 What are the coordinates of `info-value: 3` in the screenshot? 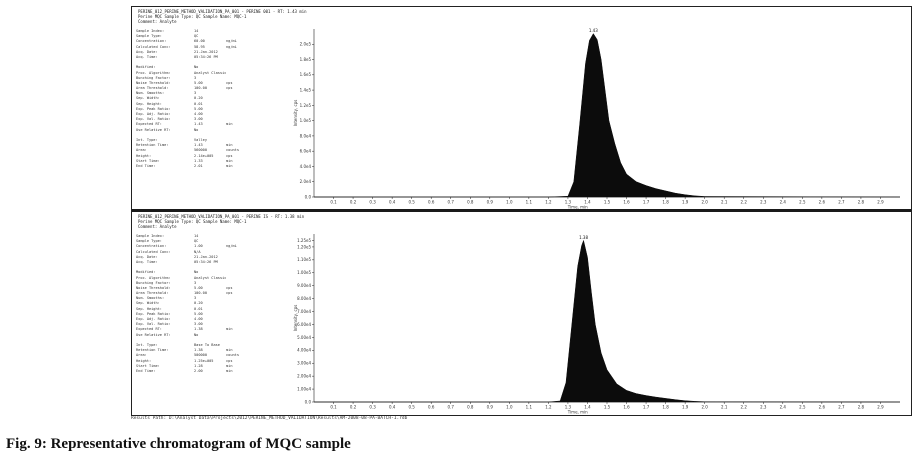 It's located at (195, 93).